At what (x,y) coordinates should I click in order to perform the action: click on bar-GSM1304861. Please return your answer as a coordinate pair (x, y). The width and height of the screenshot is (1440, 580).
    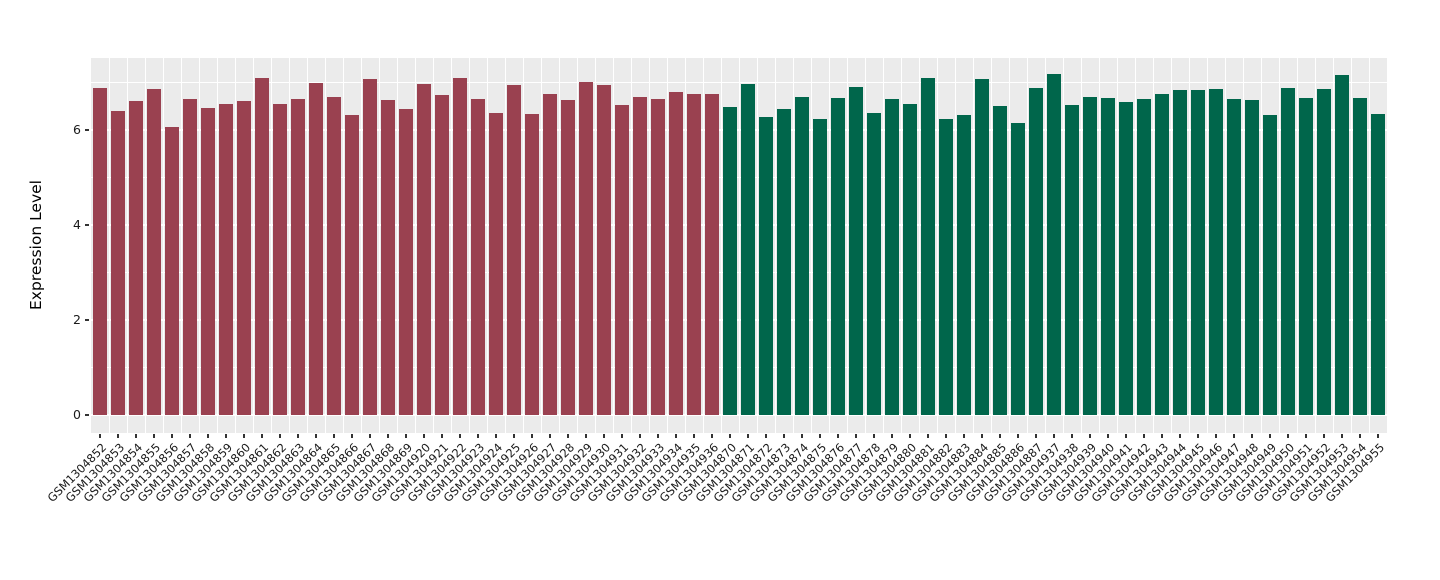
    Looking at the image, I should click on (262, 246).